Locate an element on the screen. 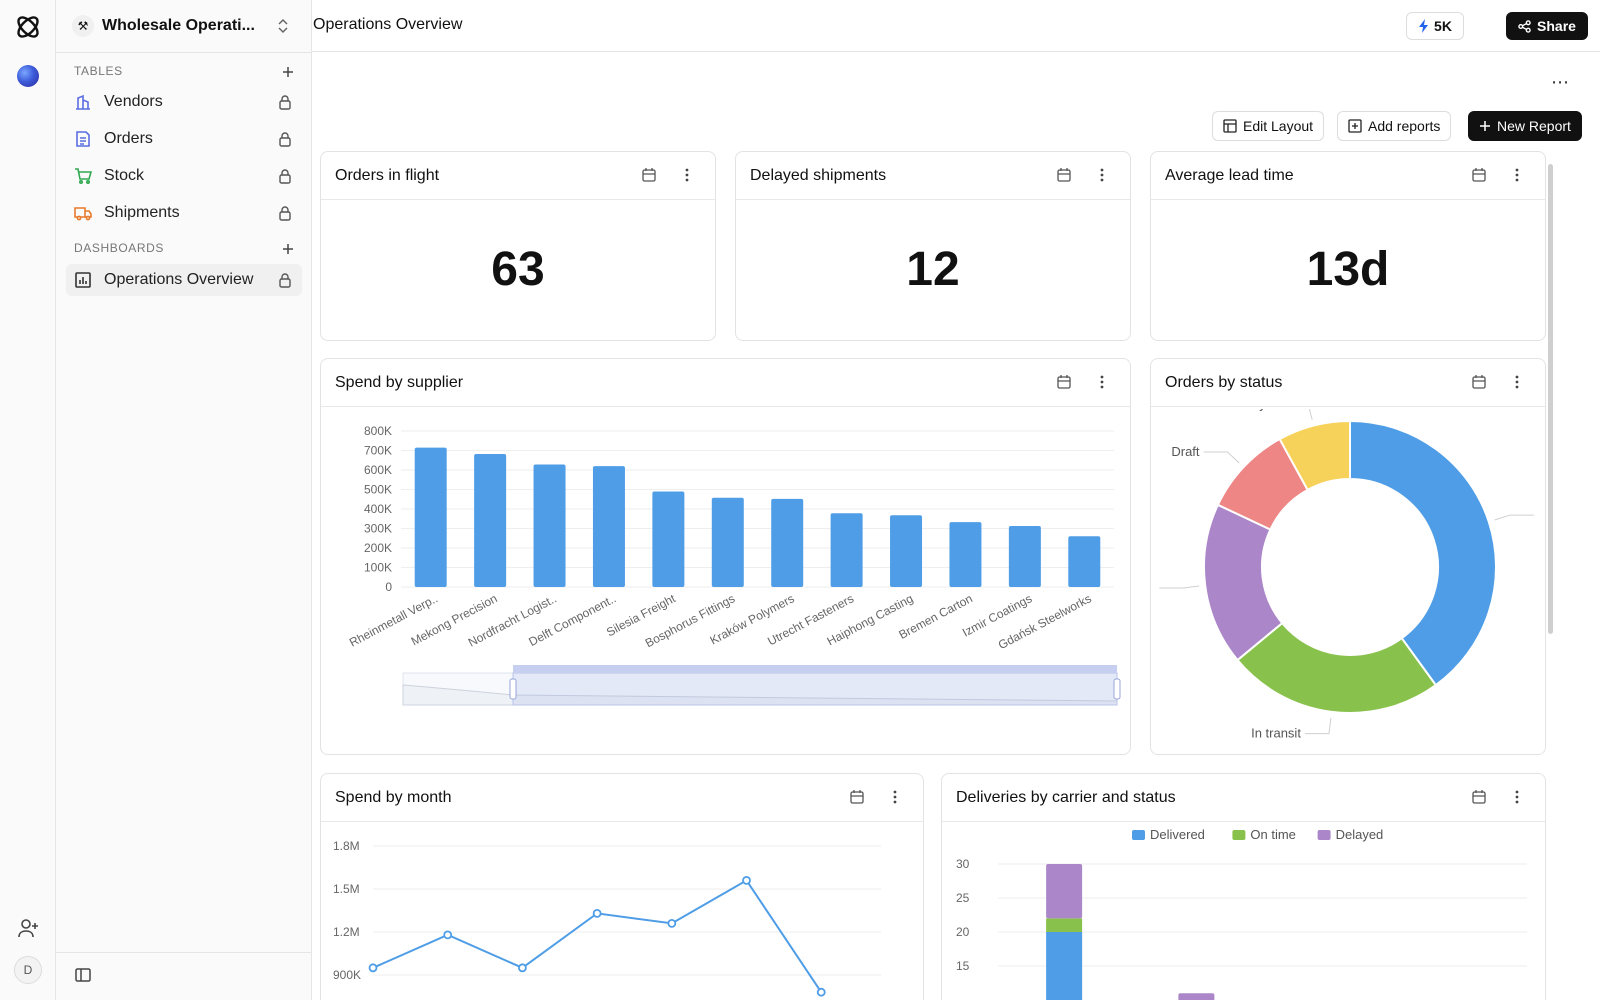 The image size is (1600, 1000). card-header: Delayed shipments is located at coordinates (933, 176).